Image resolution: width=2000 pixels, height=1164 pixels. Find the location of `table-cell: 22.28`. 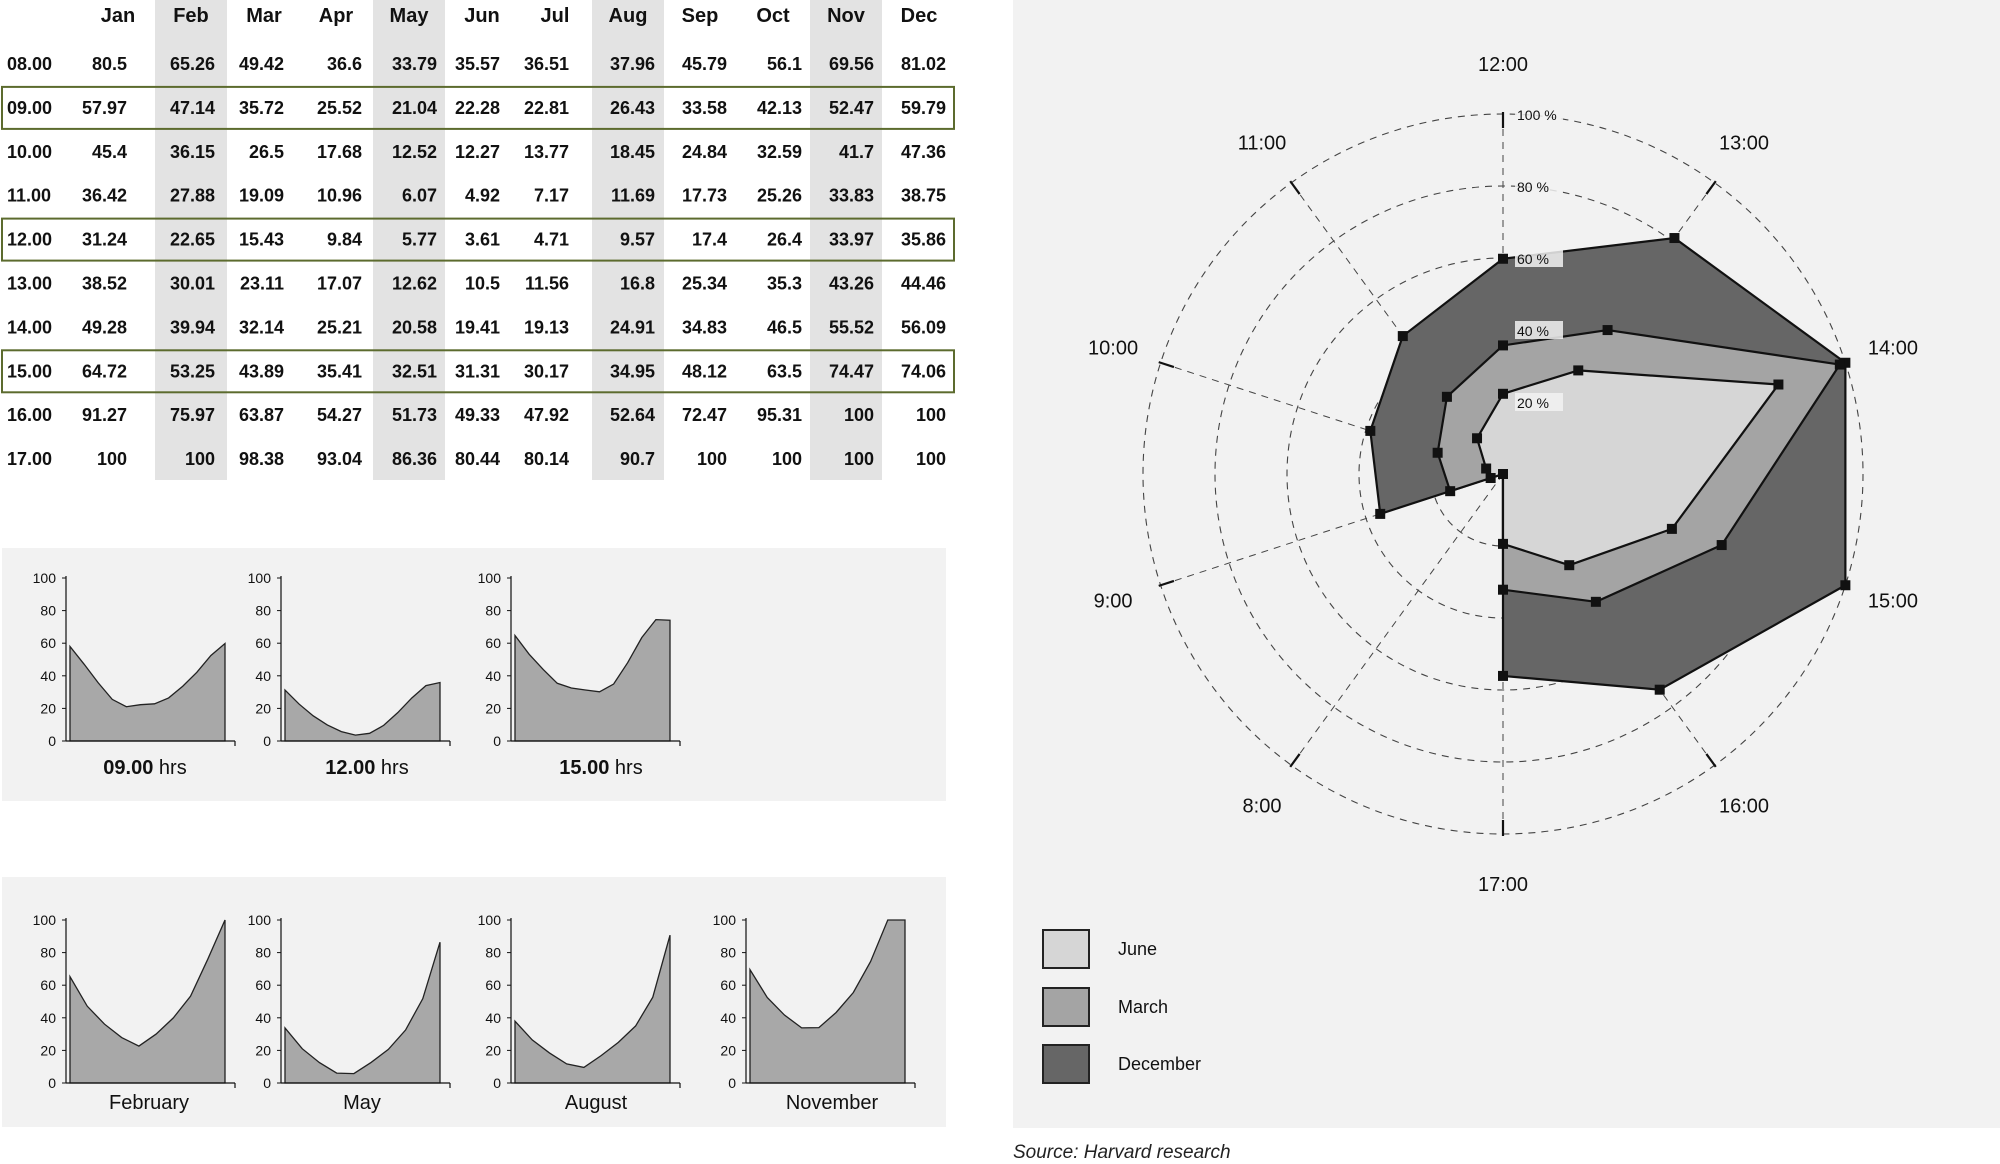

table-cell: 22.28 is located at coordinates (477, 108).